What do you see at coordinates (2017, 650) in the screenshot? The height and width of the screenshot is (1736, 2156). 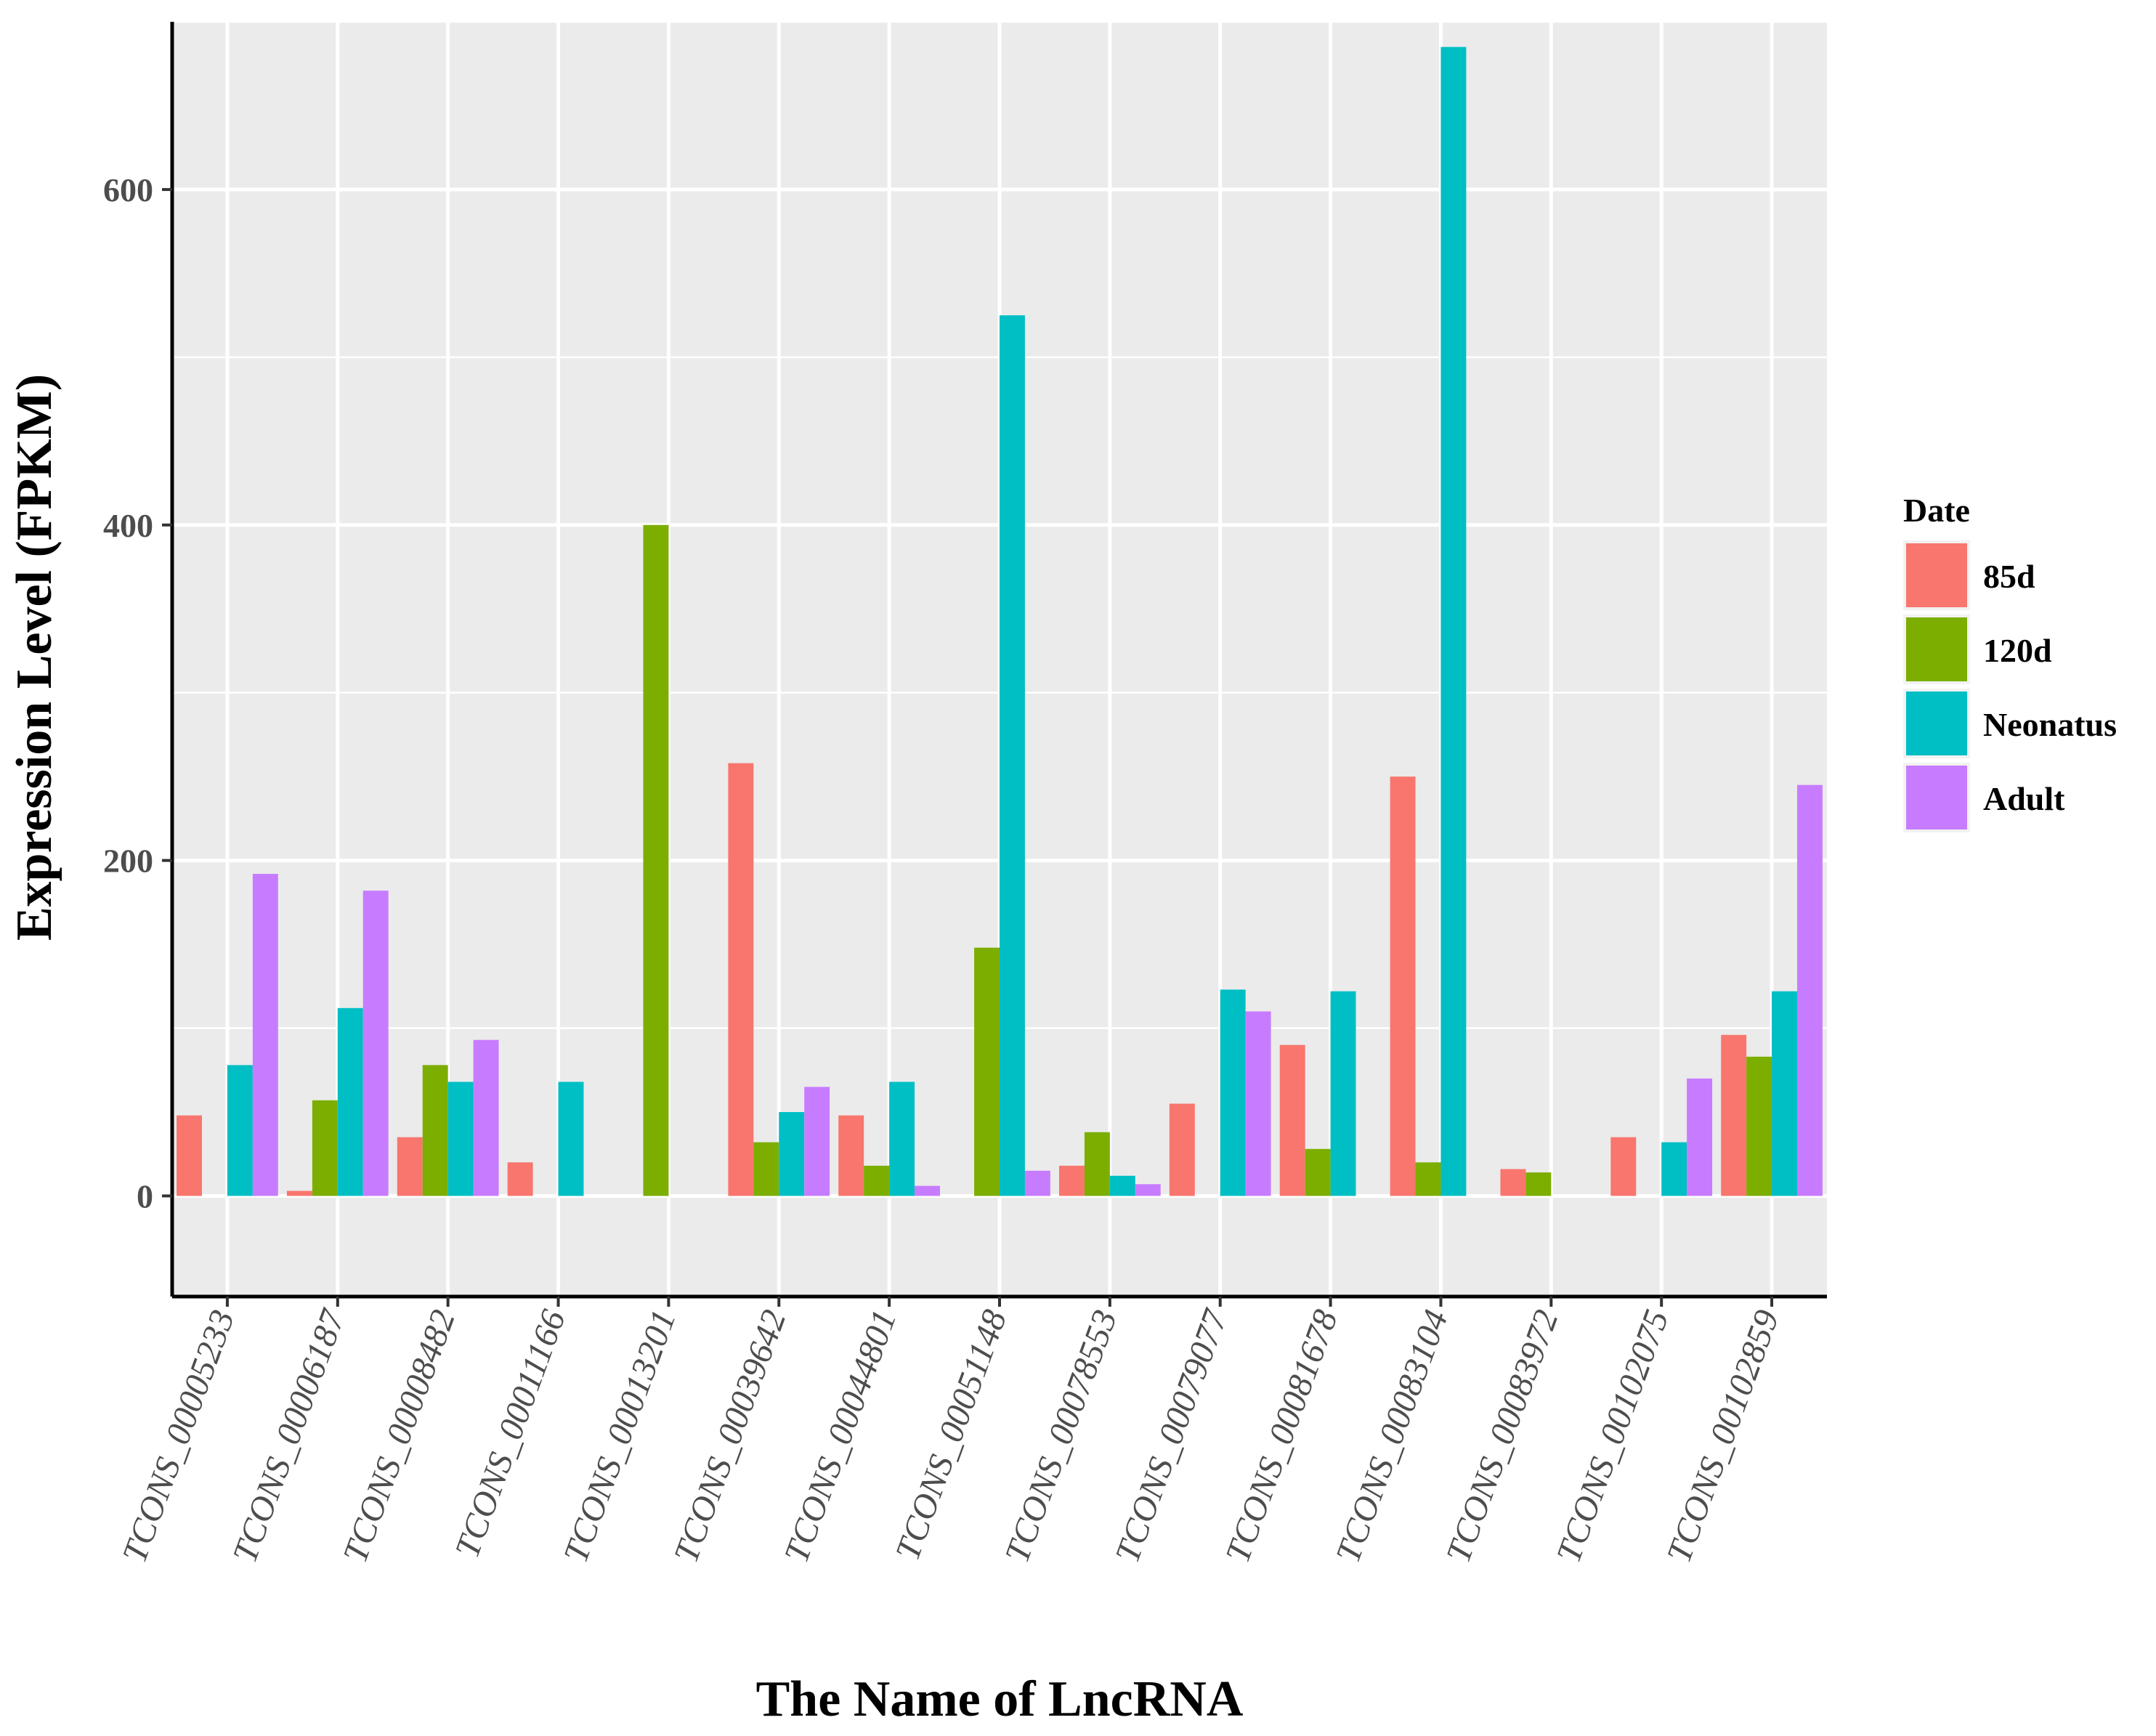 I see `legend-label-120d: 120d` at bounding box center [2017, 650].